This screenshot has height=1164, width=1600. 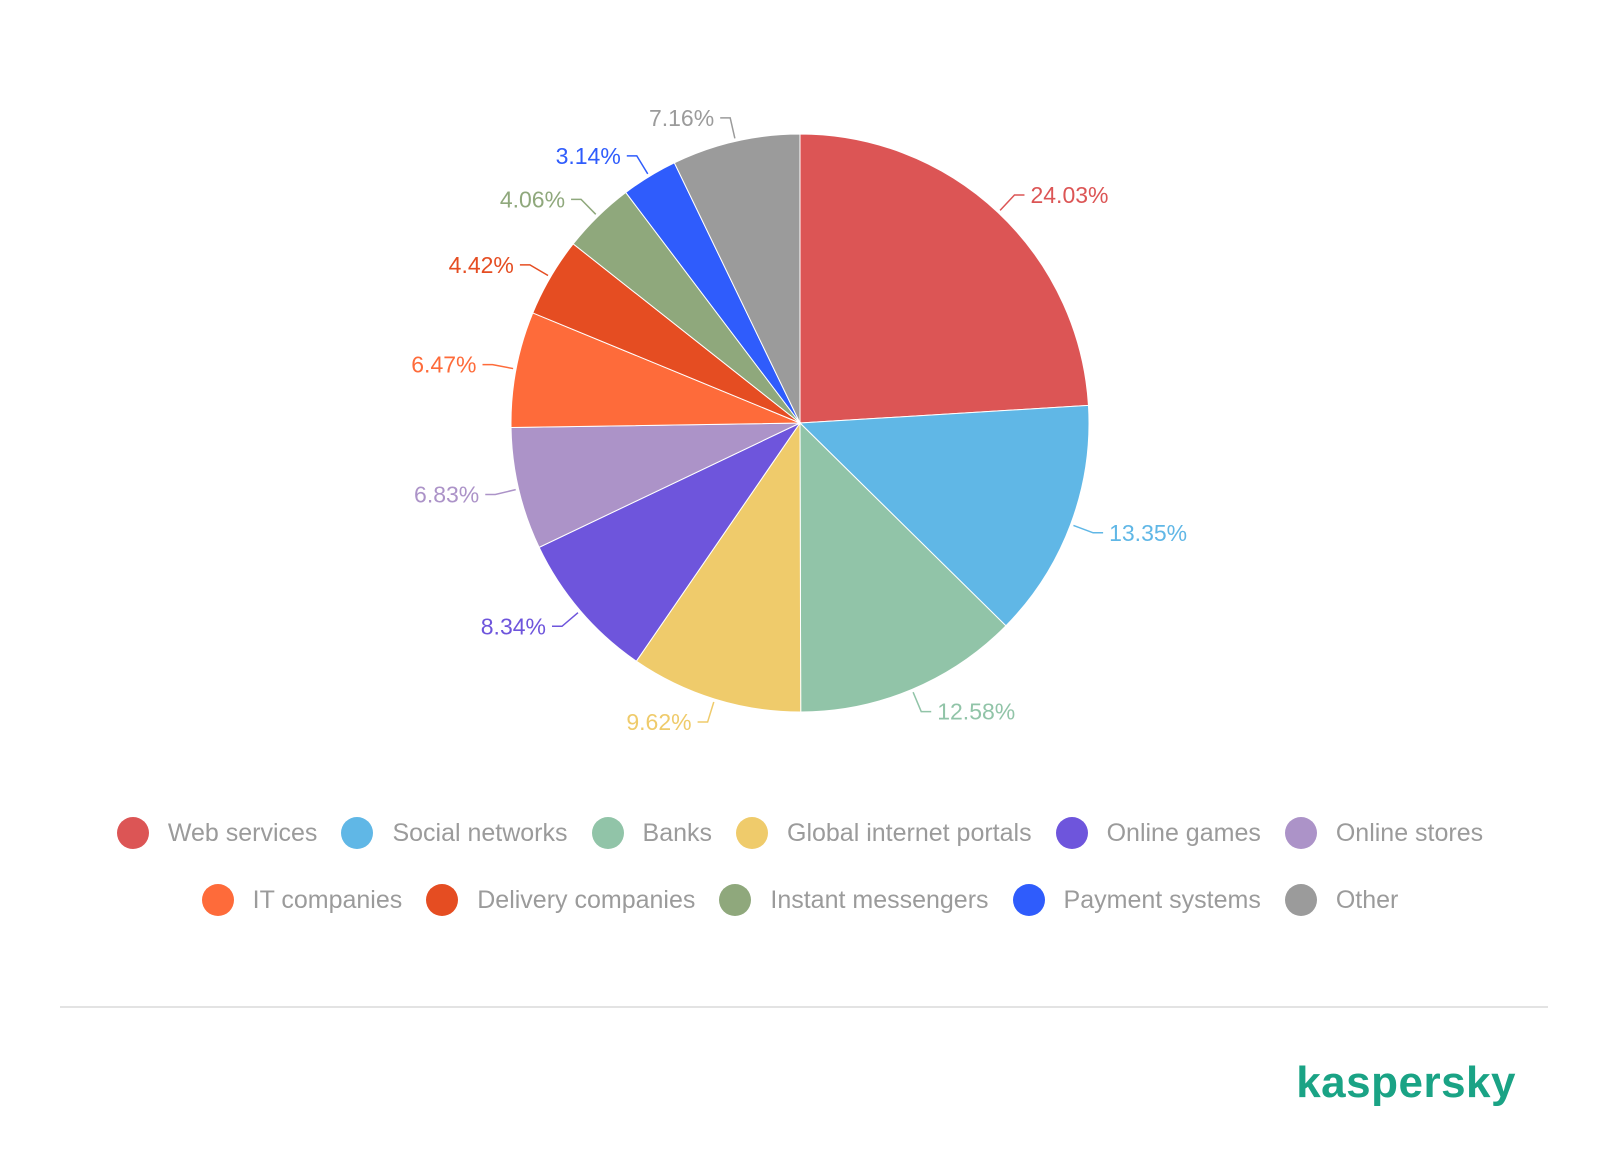 What do you see at coordinates (586, 899) in the screenshot?
I see `legend-label: Delivery companies` at bounding box center [586, 899].